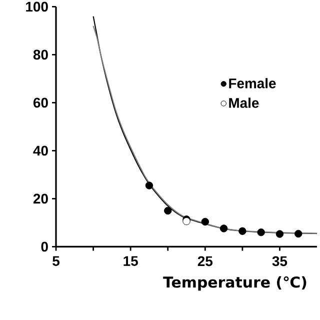  Describe the element at coordinates (56, 261) in the screenshot. I see `x-tick-label: 5` at that location.